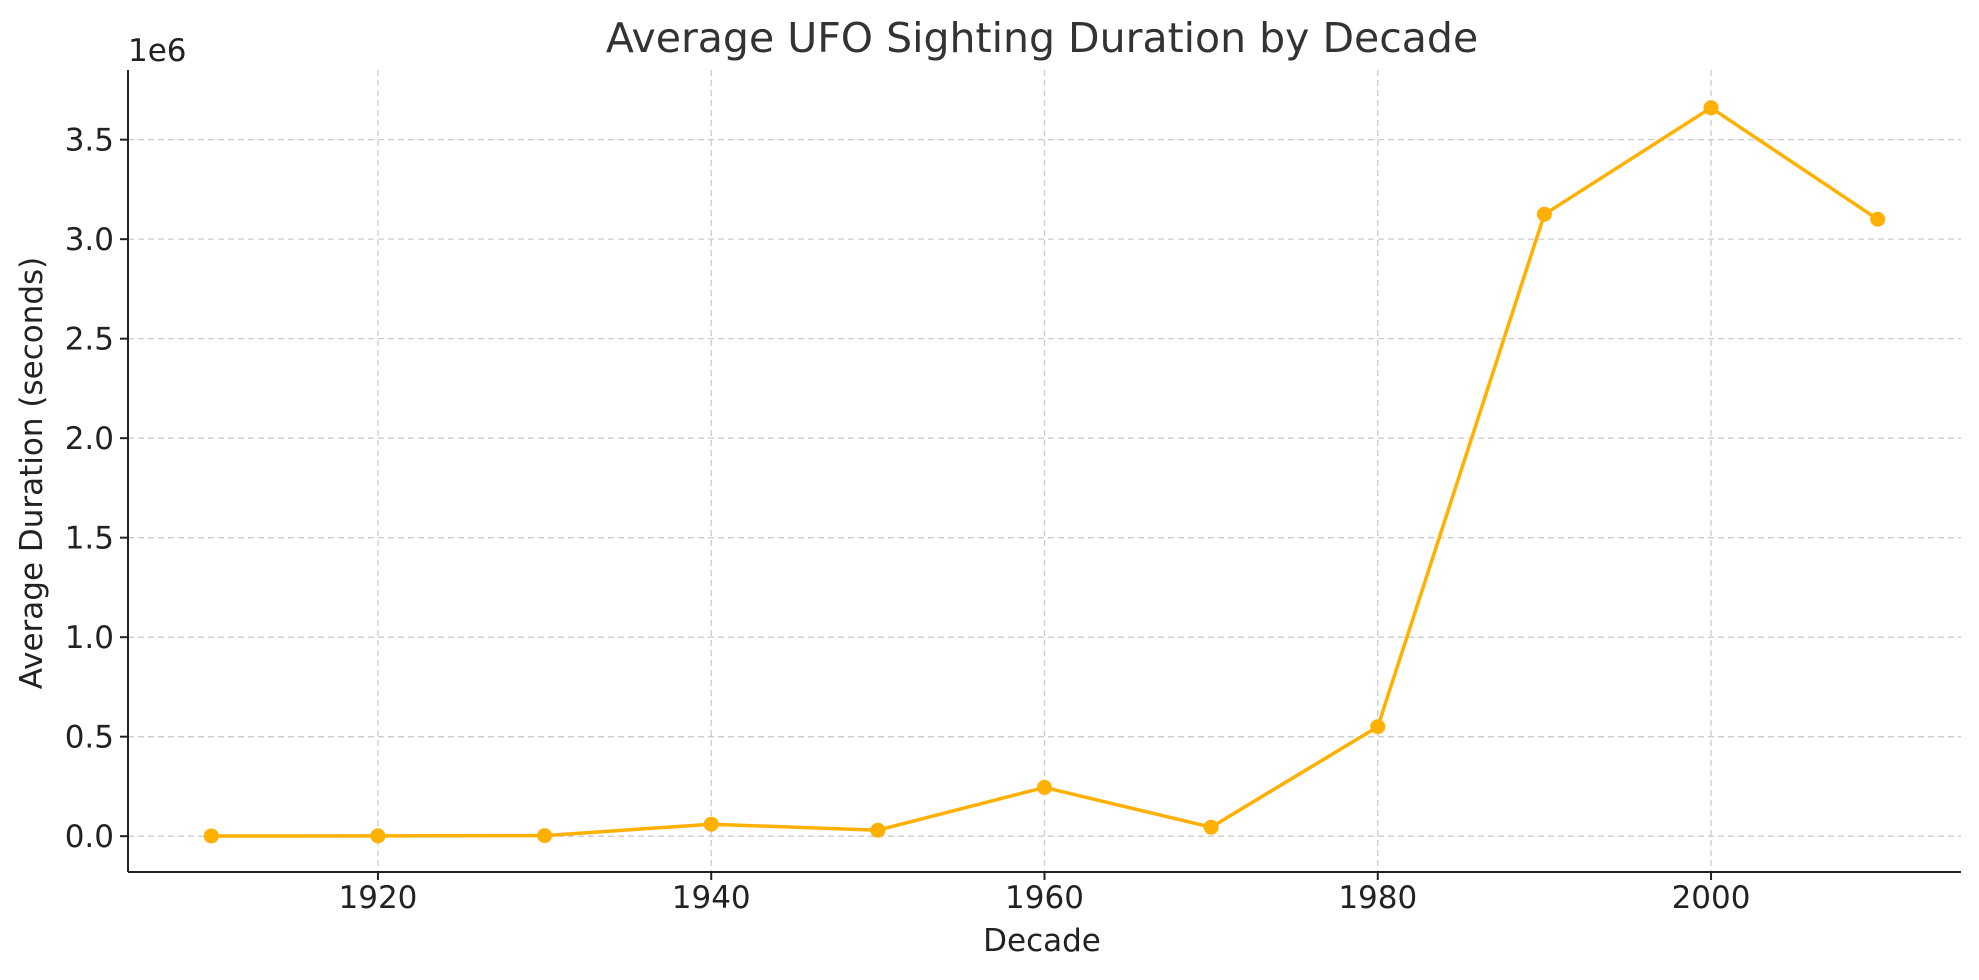  What do you see at coordinates (89, 240) in the screenshot?
I see `y-tick-label: 3.0` at bounding box center [89, 240].